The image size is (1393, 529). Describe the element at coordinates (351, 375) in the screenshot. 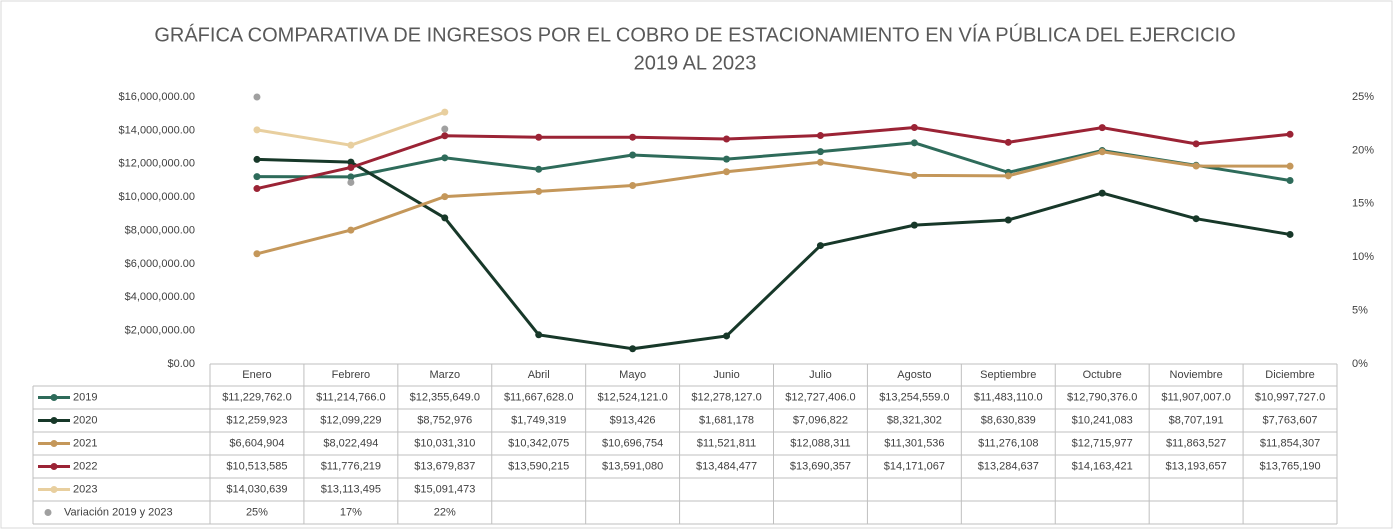

I see `x-tick-label: Febrero` at that location.